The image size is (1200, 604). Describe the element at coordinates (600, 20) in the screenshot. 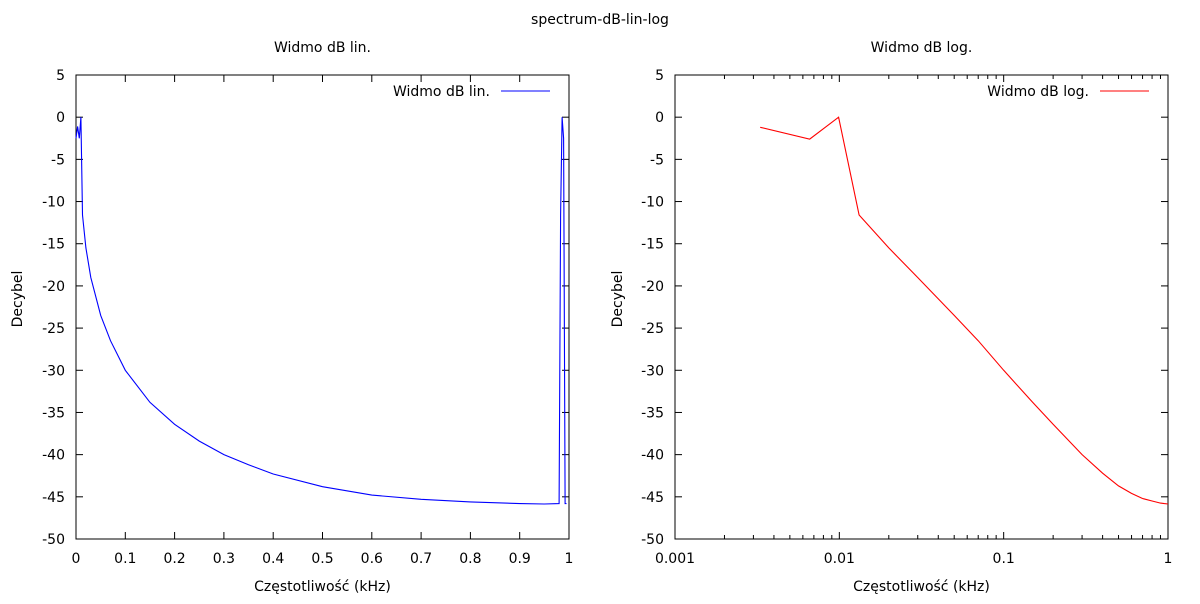

I see `figure-title: spectrum-dB-lin-log` at that location.